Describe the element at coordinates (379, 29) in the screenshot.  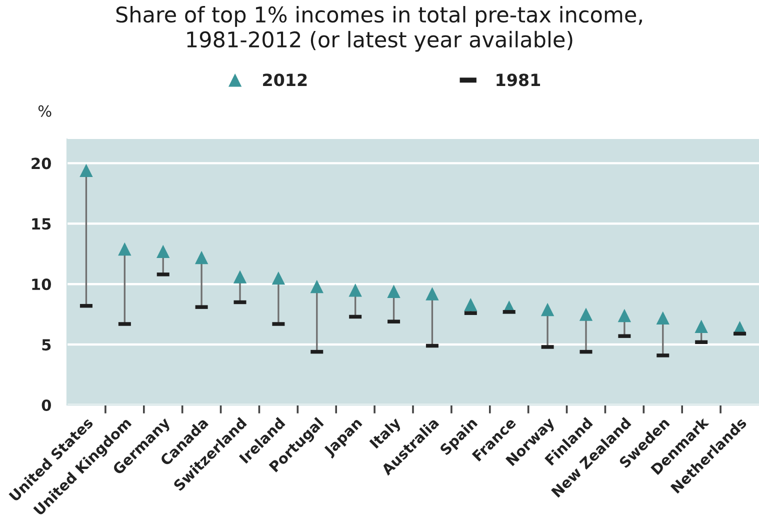
I see `chart-title: Share of top 1% incomes in total pre-tax income, 1981-2012 (or latest year available)` at that location.